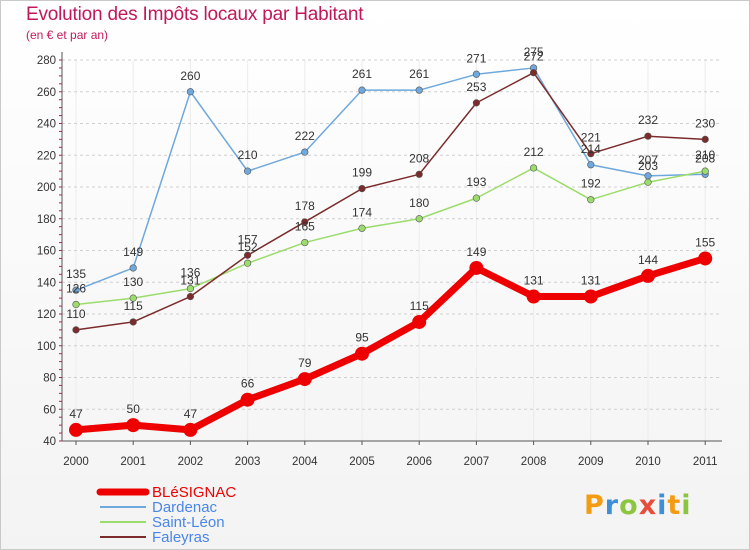 Image resolution: width=750 pixels, height=550 pixels. I want to click on x-tick-label: 2000, so click(76, 462).